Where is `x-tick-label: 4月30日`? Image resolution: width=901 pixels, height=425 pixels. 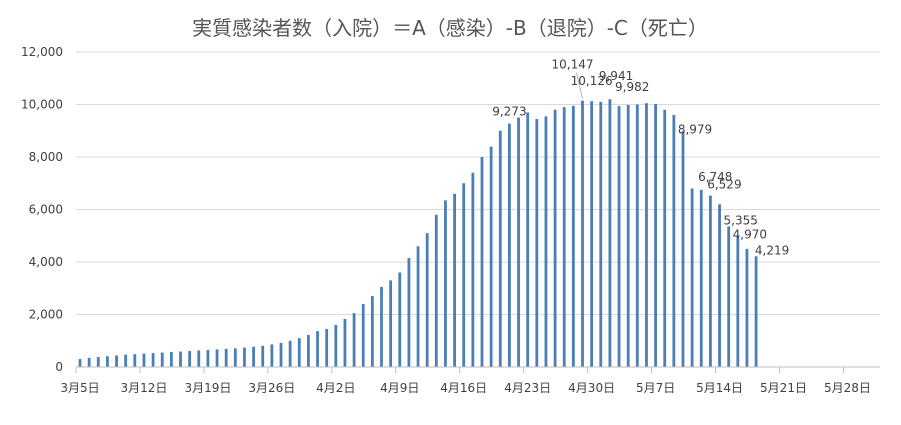 x-tick-label: 4月30日 is located at coordinates (591, 388).